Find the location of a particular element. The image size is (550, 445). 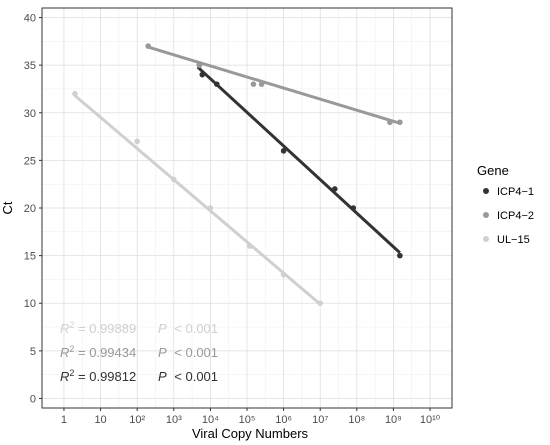

x-tick-label: 10 is located at coordinates (100, 420).